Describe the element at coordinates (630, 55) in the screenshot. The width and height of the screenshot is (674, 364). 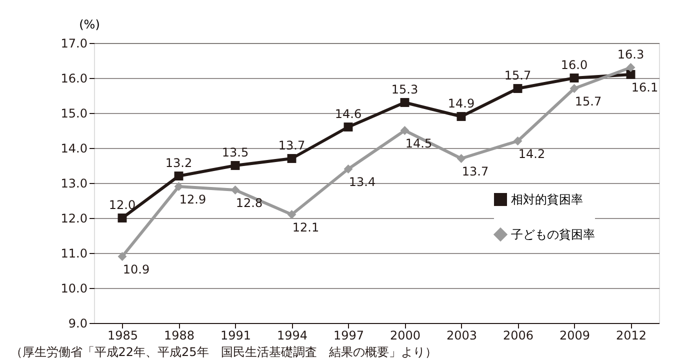
I see `data-label: 16.3` at that location.